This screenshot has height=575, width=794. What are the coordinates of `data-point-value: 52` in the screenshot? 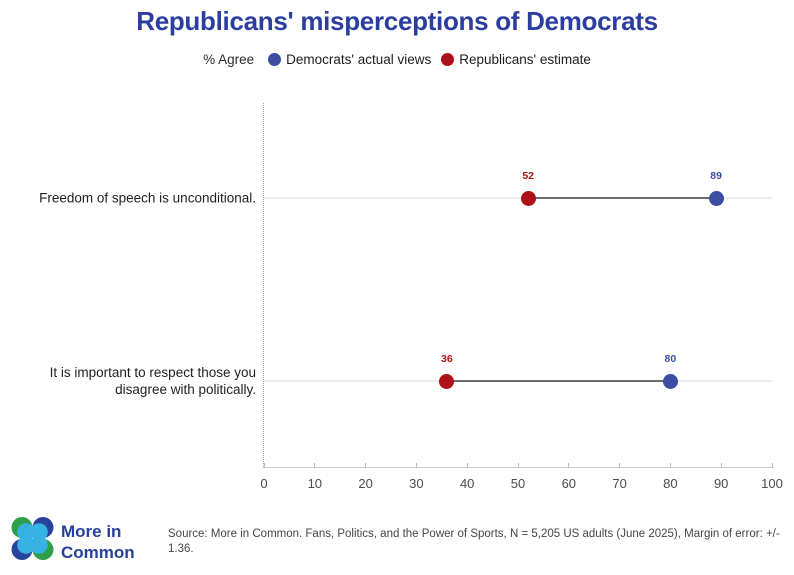 It's located at (528, 176).